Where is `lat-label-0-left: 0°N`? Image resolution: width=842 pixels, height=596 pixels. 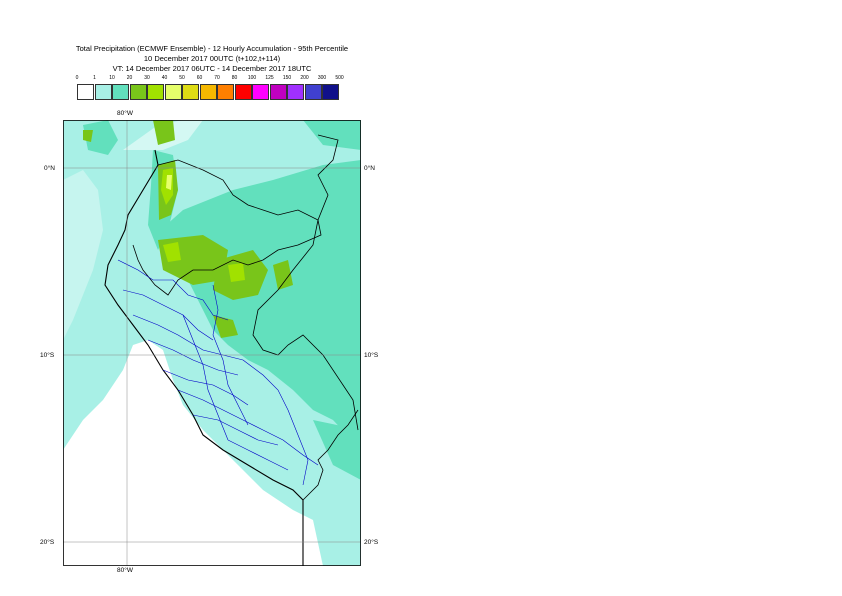
lat-label-0-left: 0°N is located at coordinates (49, 168).